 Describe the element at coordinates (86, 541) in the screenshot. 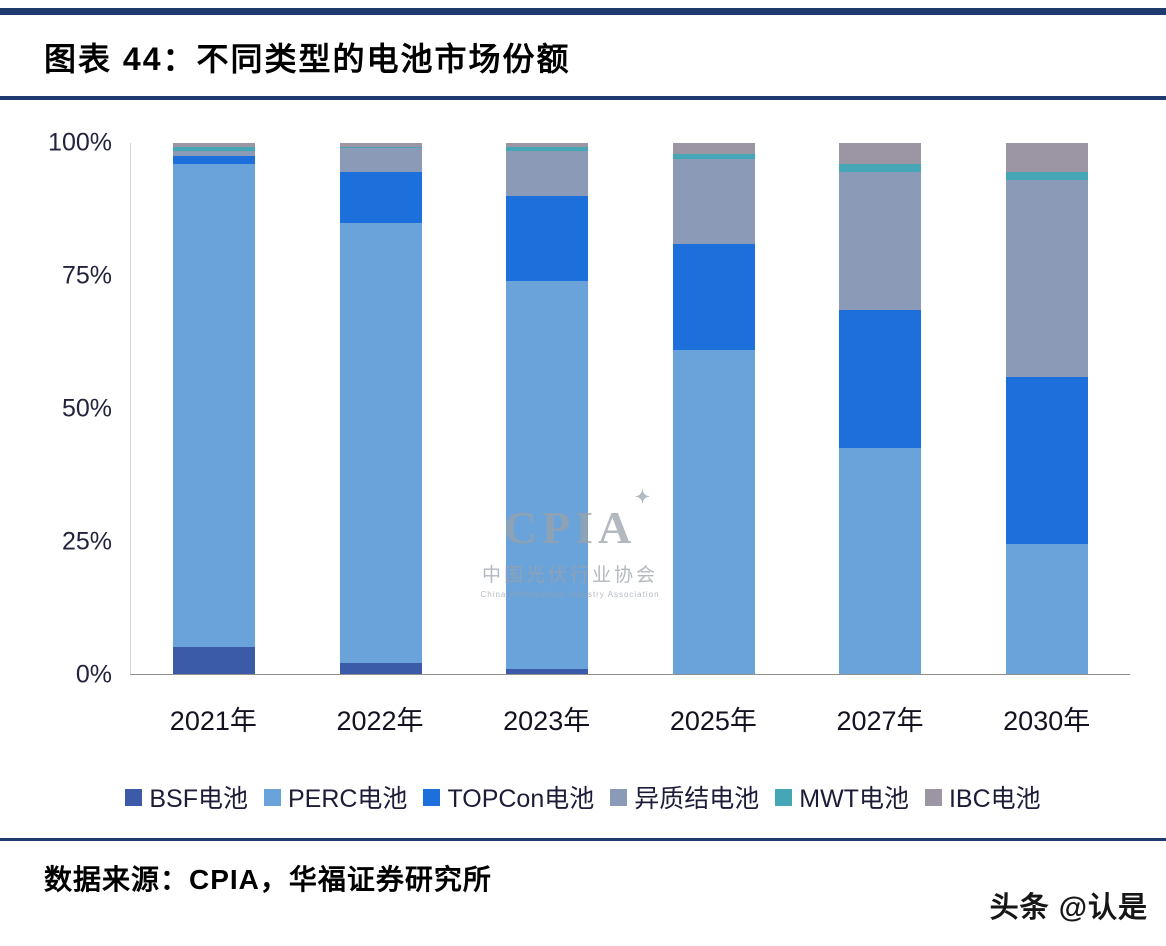

I see `y-tick-label: 25%` at that location.